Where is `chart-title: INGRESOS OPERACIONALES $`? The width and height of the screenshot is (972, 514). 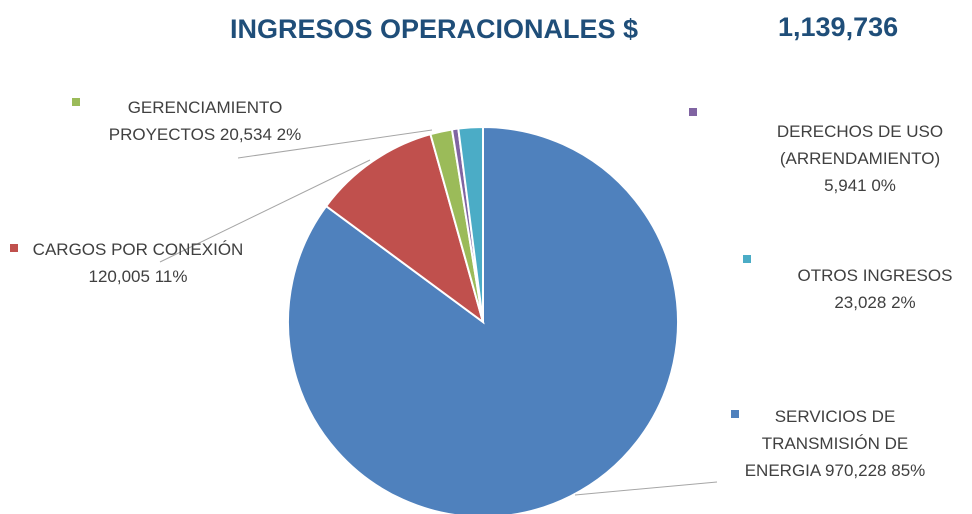
chart-title: INGRESOS OPERACIONALES $ is located at coordinates (434, 29).